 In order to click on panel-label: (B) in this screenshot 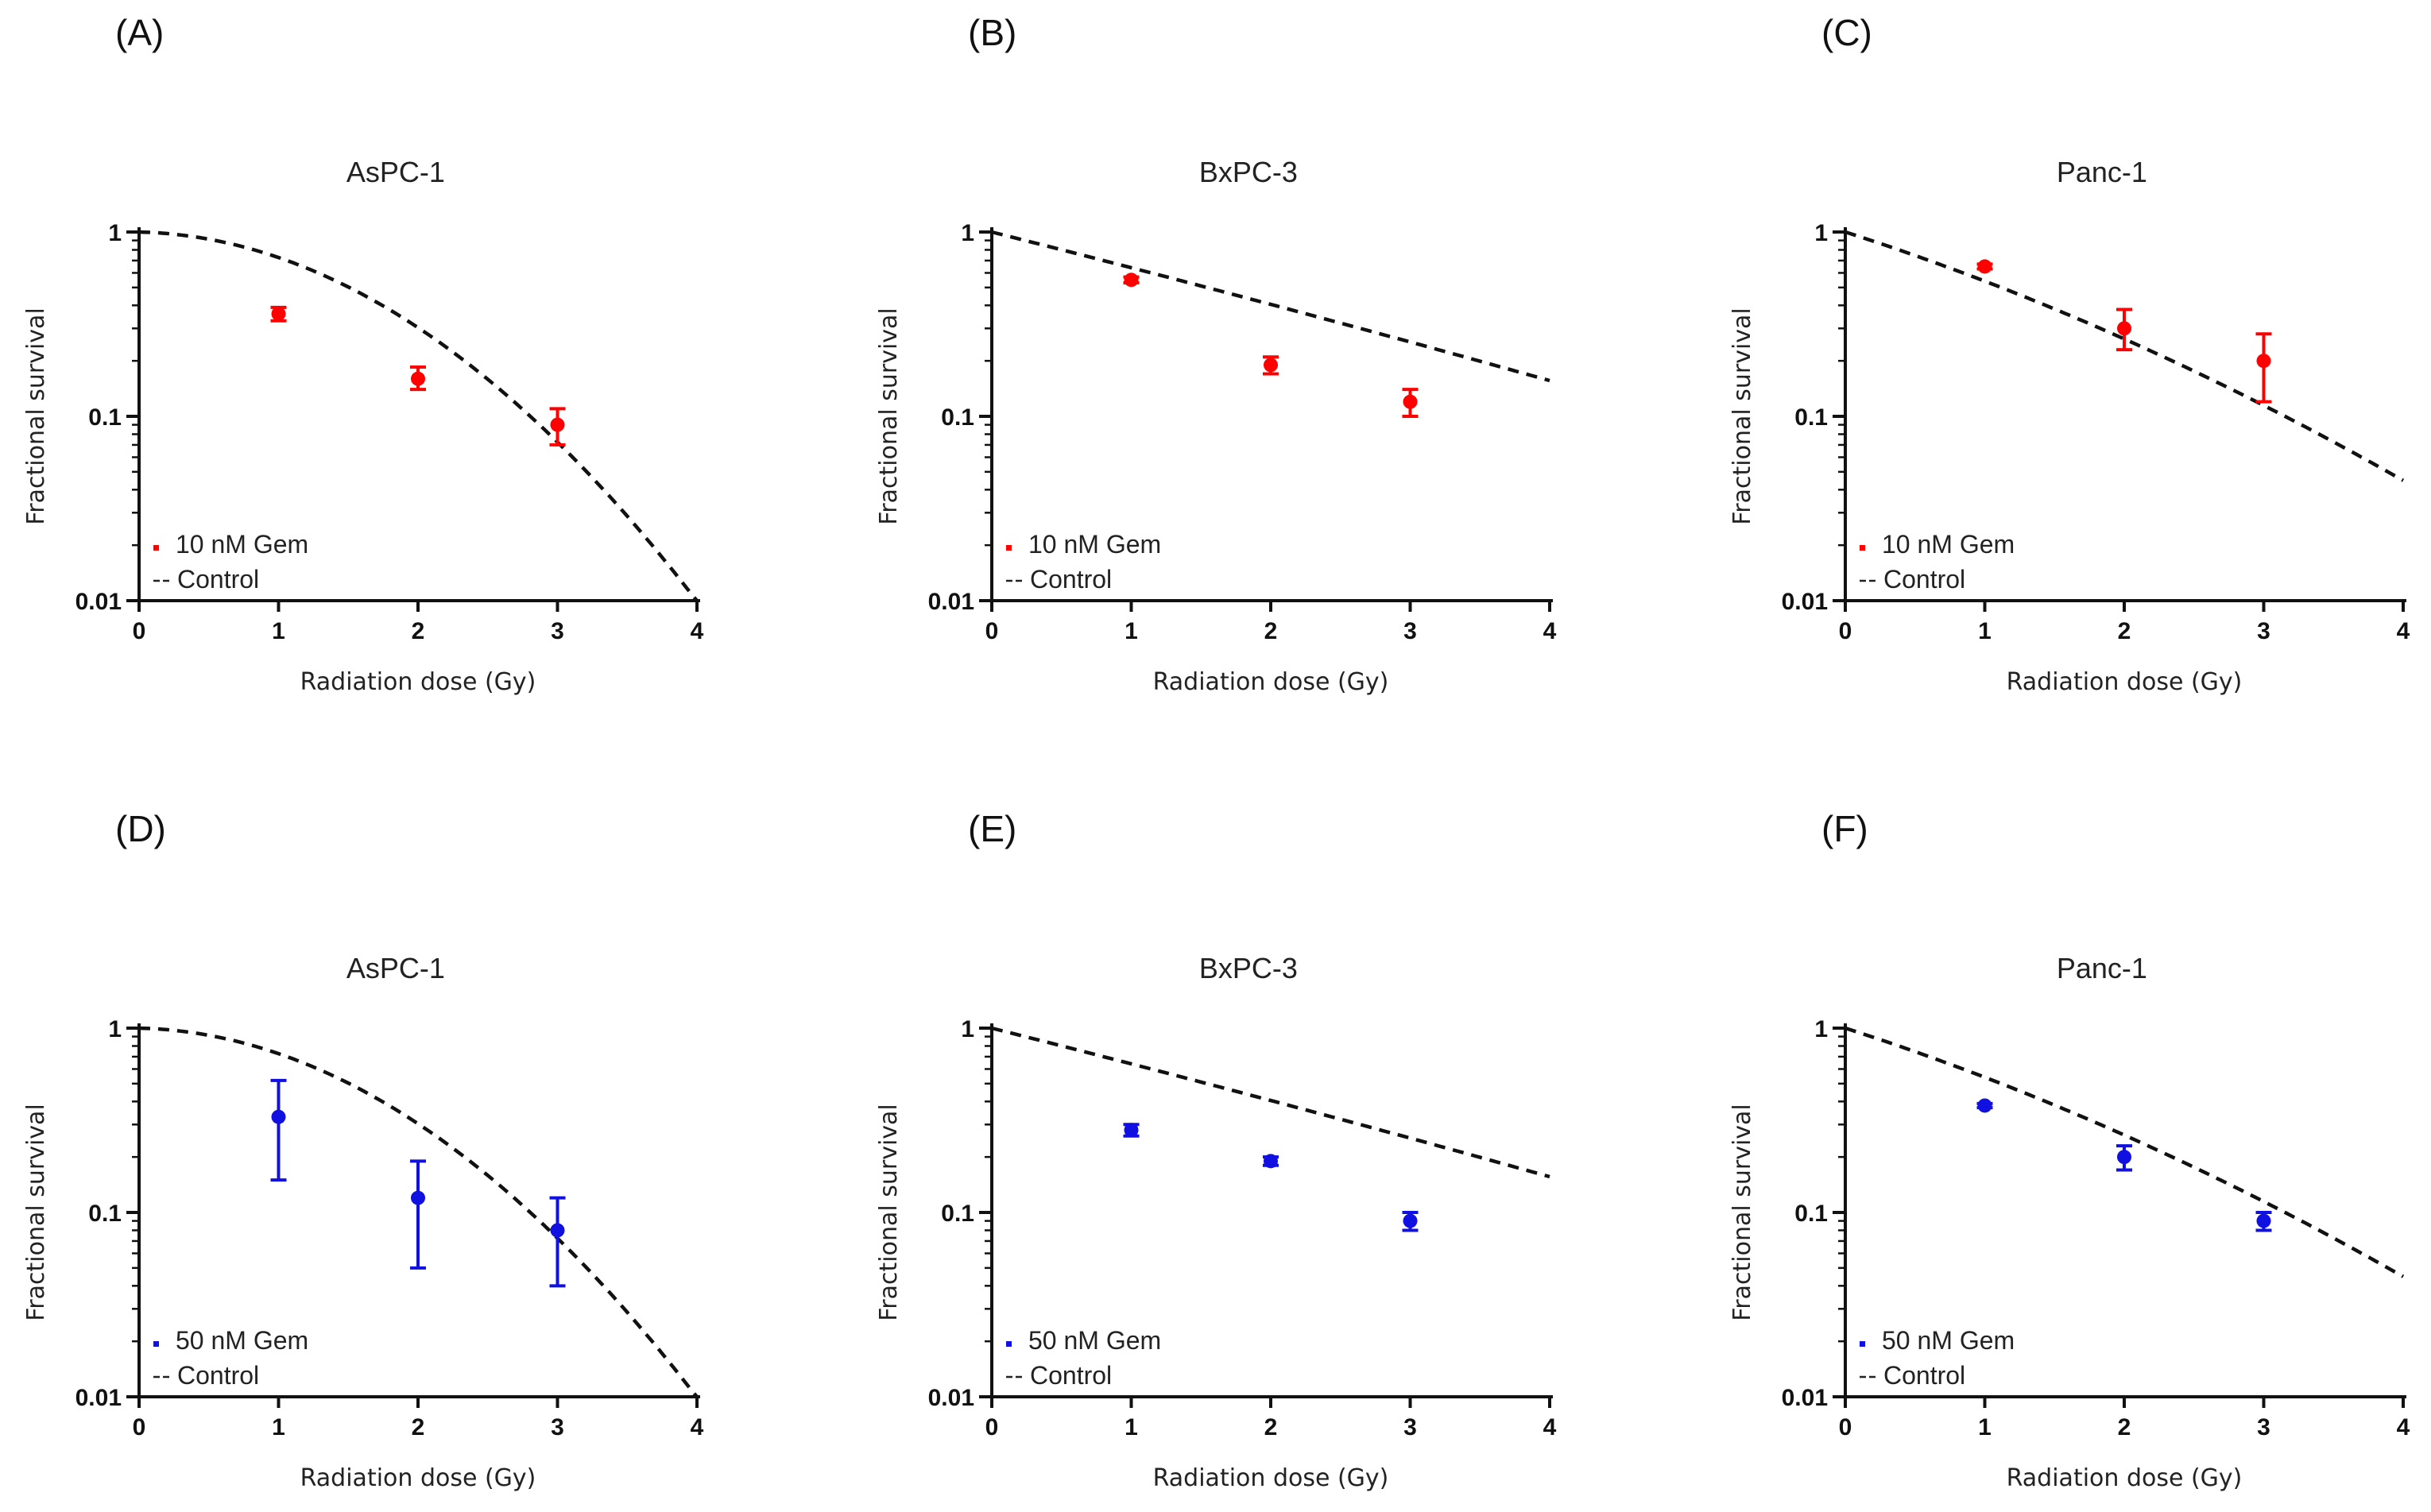, I will do `click(992, 32)`.